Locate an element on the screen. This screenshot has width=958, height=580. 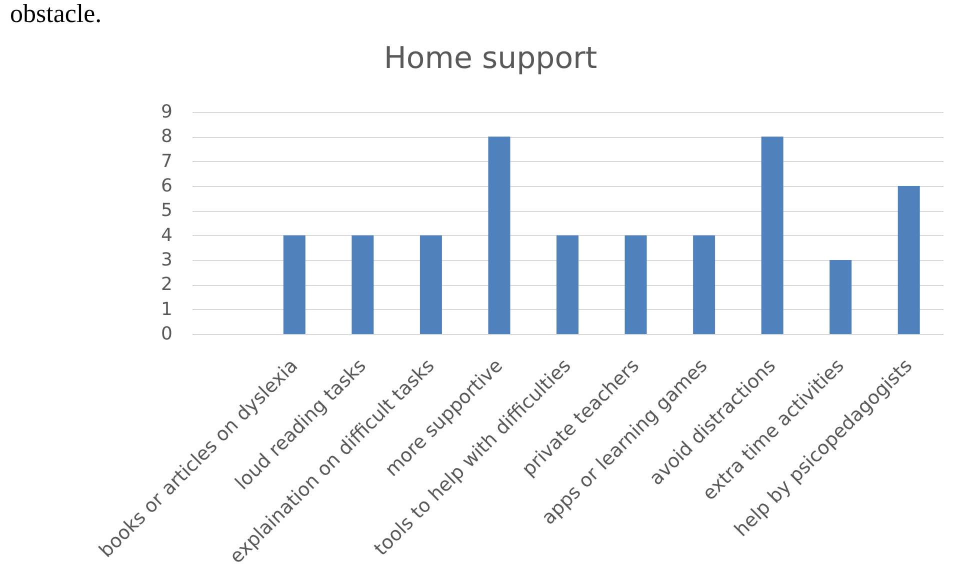
text: obstacle. is located at coordinates (56, 14).